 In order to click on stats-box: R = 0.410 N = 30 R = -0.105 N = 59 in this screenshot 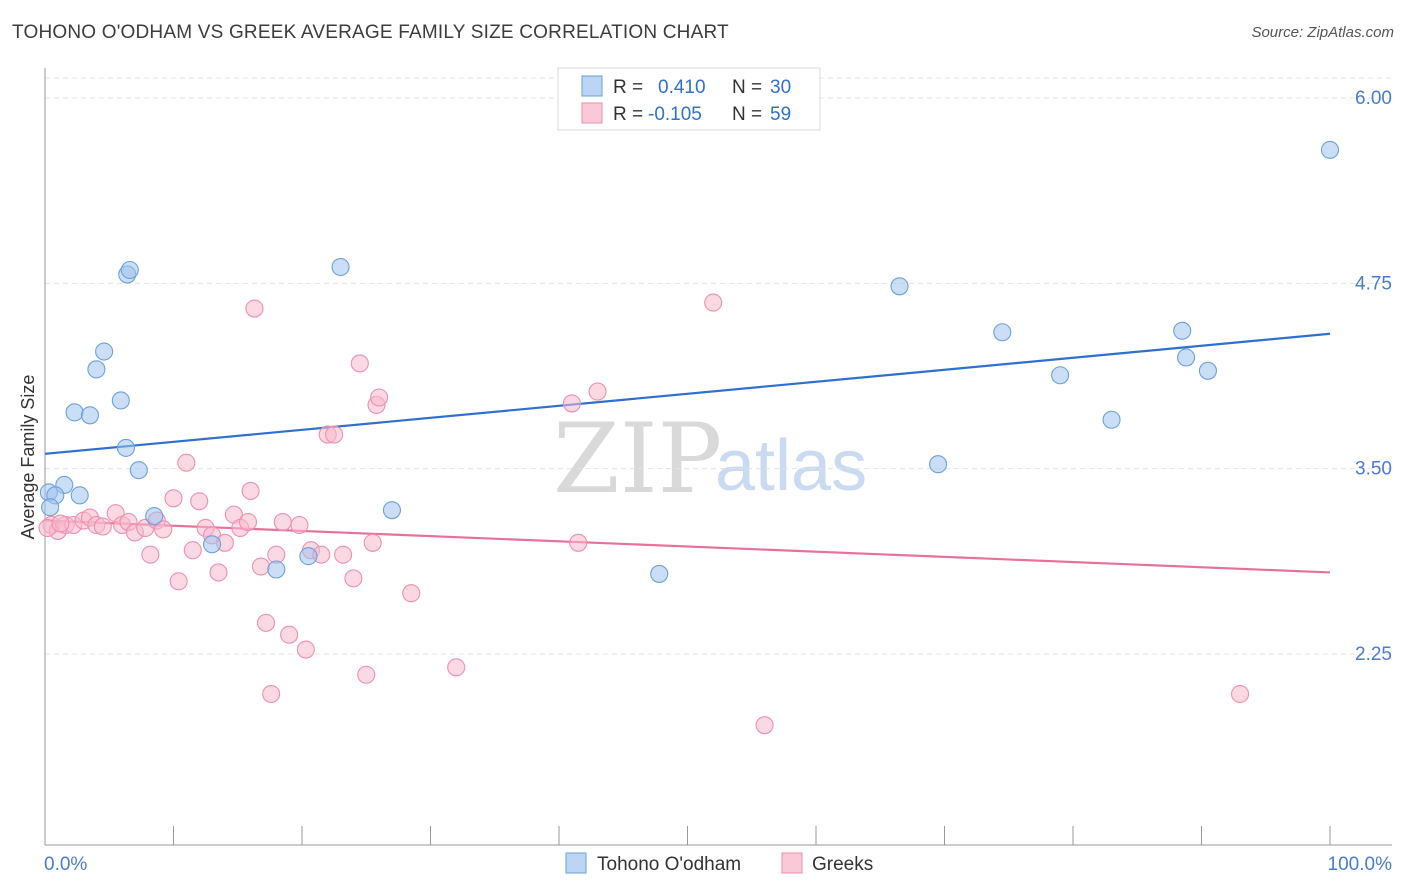, I will do `click(689, 99)`.